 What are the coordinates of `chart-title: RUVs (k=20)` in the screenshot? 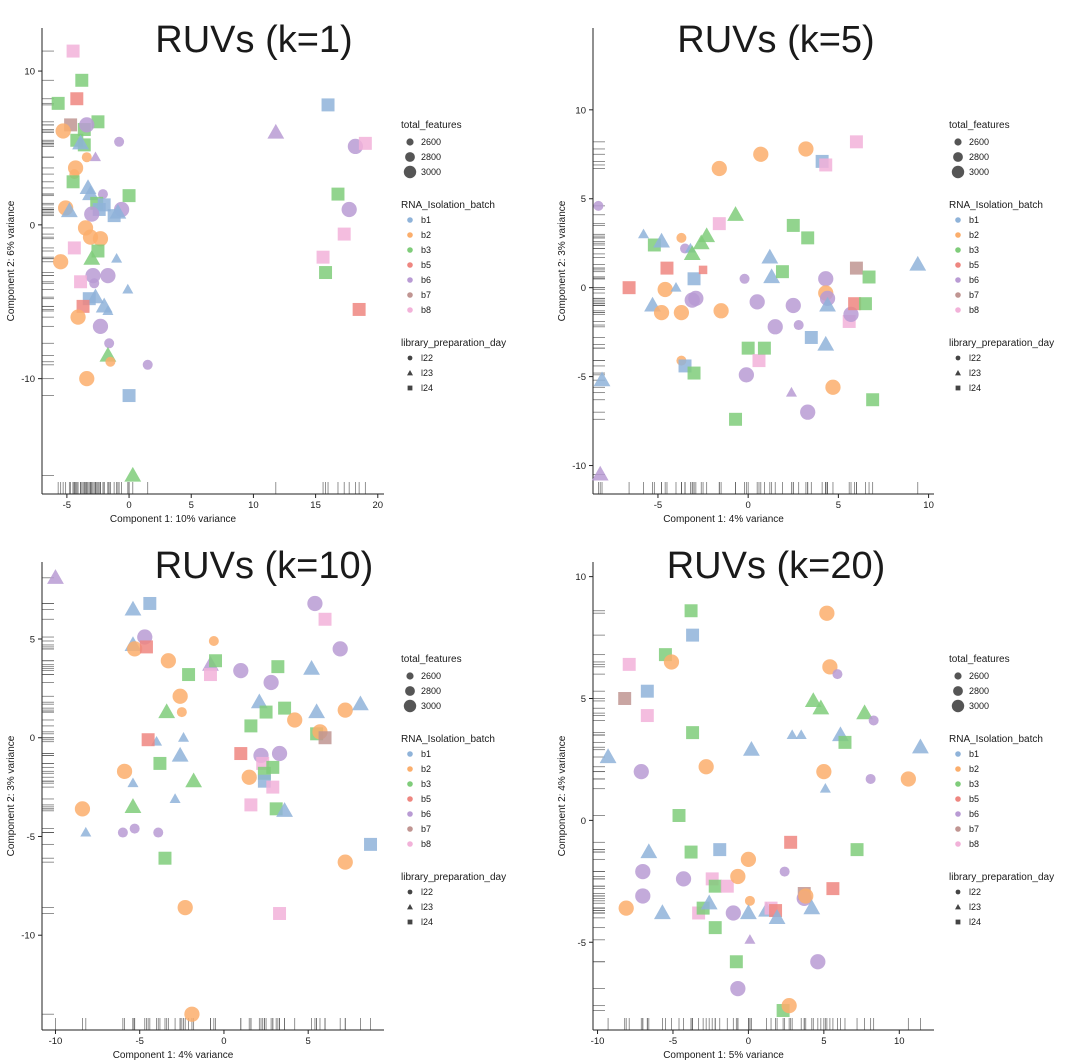 It's located at (776, 566).